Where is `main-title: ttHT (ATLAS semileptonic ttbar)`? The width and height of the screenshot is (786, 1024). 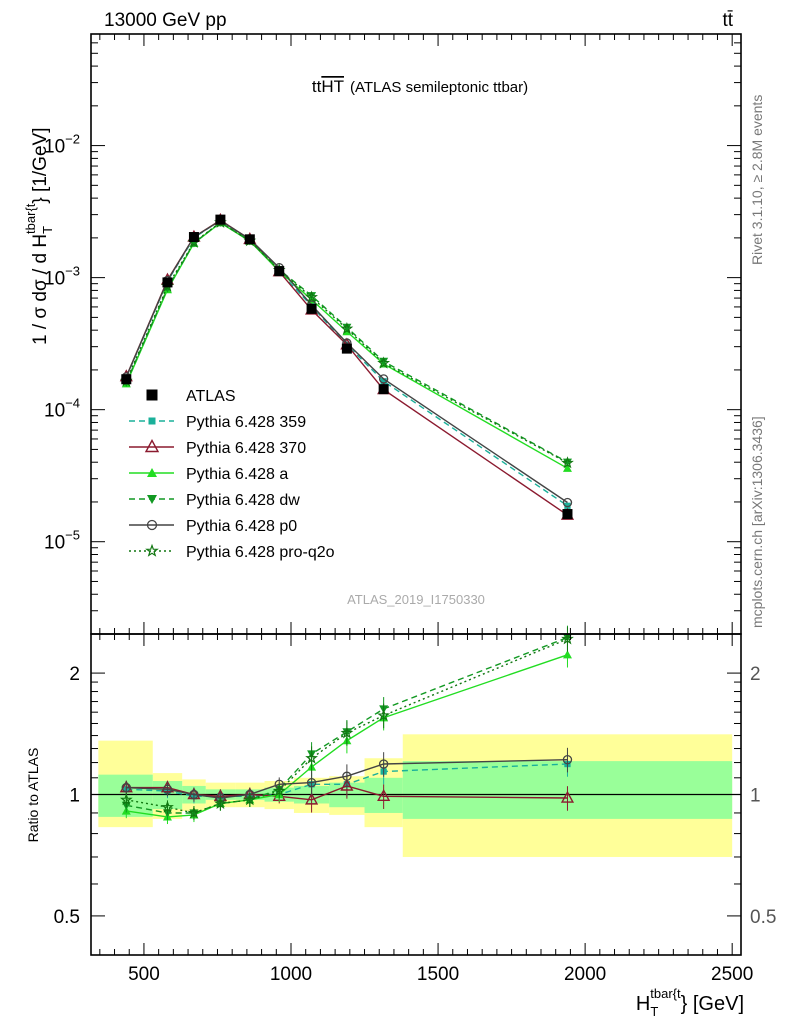 main-title: ttHT (ATLAS semileptonic ttbar) is located at coordinates (420, 86).